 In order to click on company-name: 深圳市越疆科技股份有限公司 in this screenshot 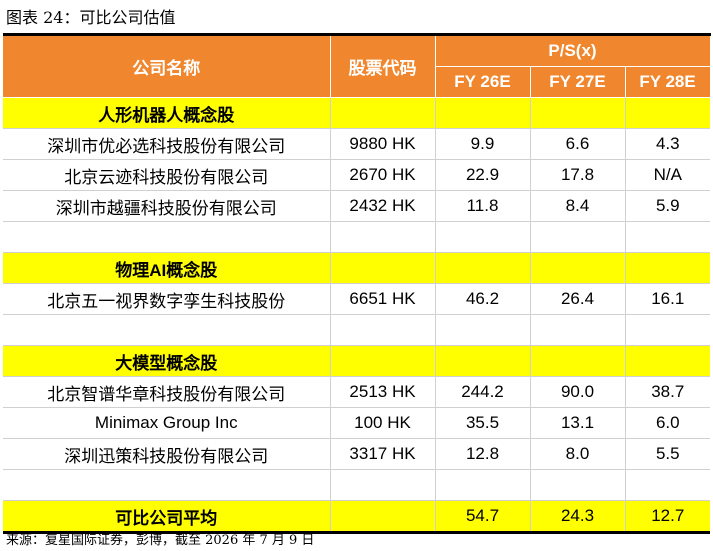, I will do `click(167, 206)`.